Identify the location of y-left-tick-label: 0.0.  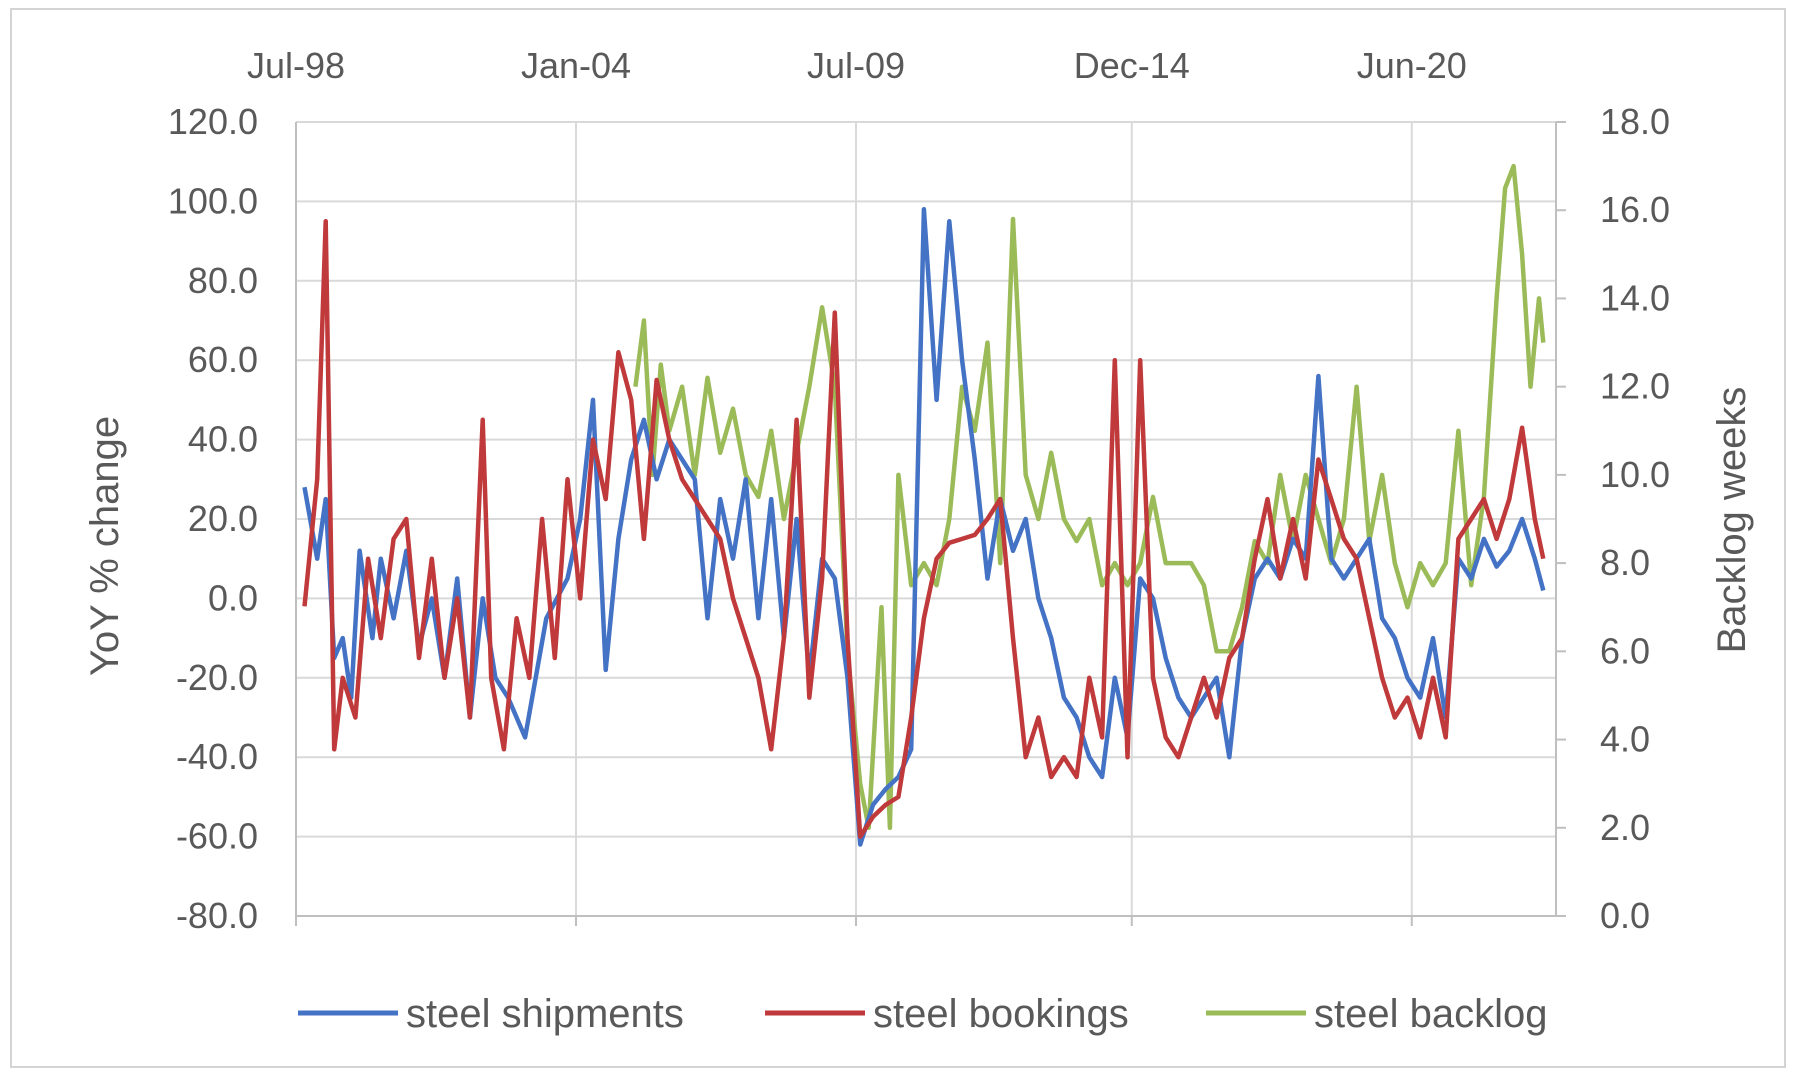
(233, 597).